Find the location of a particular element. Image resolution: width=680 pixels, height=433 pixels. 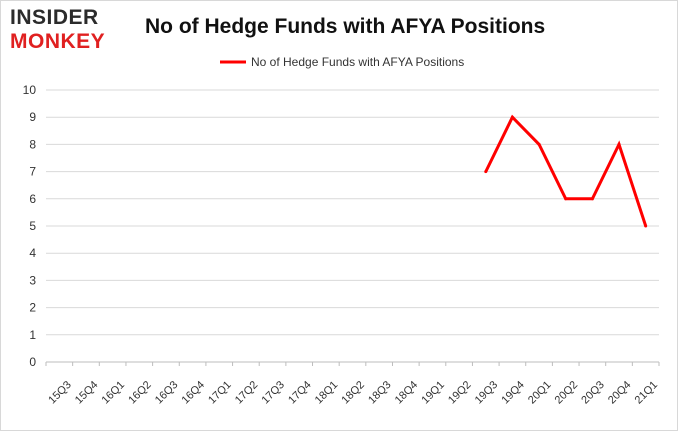

y-tick-label: 8 is located at coordinates (32, 144).